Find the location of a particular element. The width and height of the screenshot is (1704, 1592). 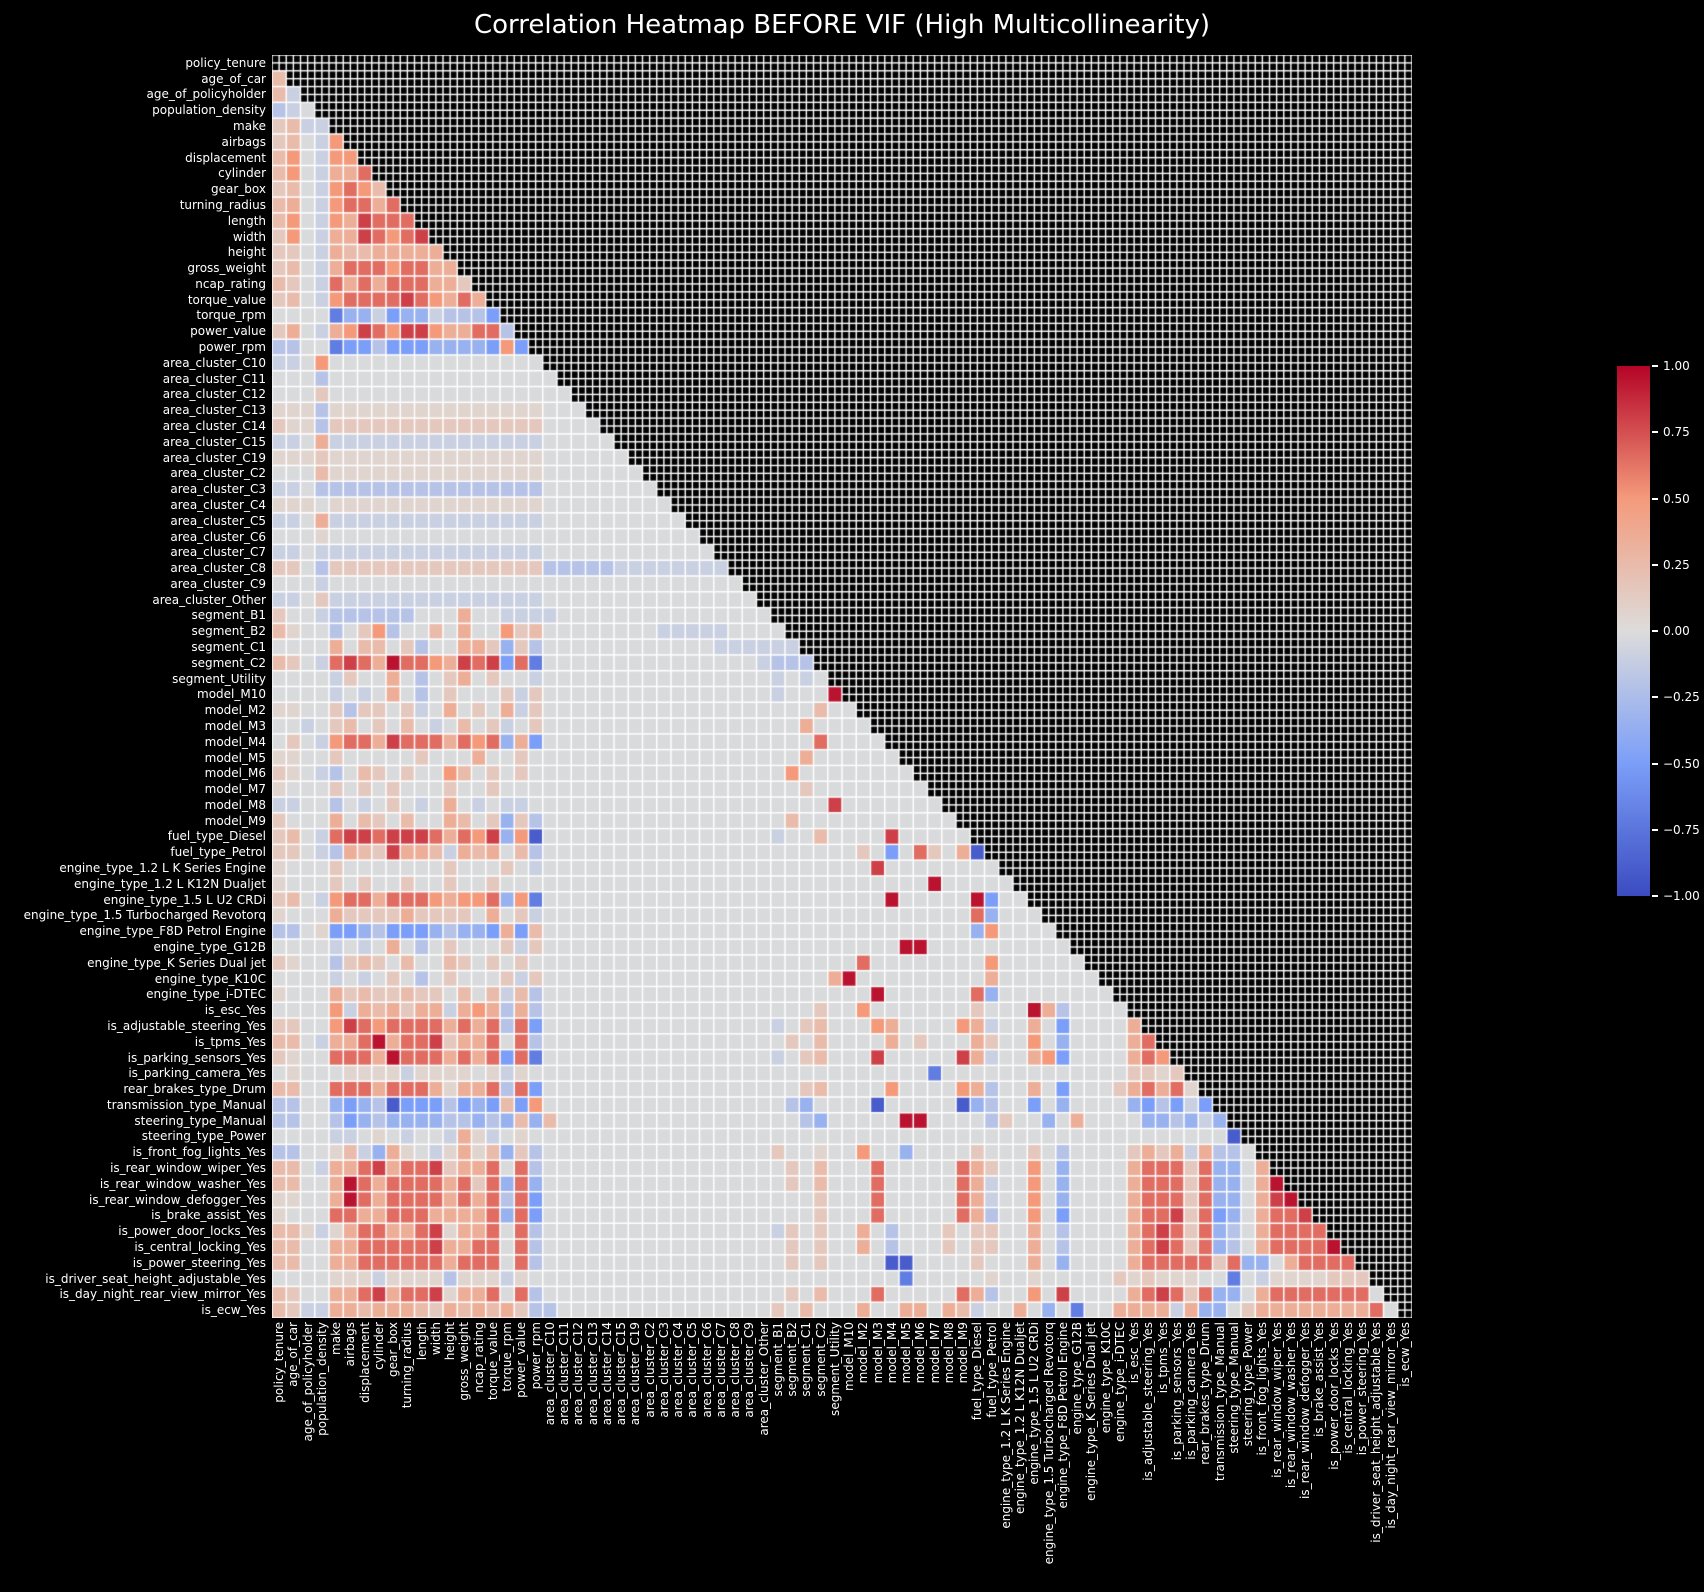

y-tick-label: is_rear_window_wiper_Yes is located at coordinates (188, 1168).